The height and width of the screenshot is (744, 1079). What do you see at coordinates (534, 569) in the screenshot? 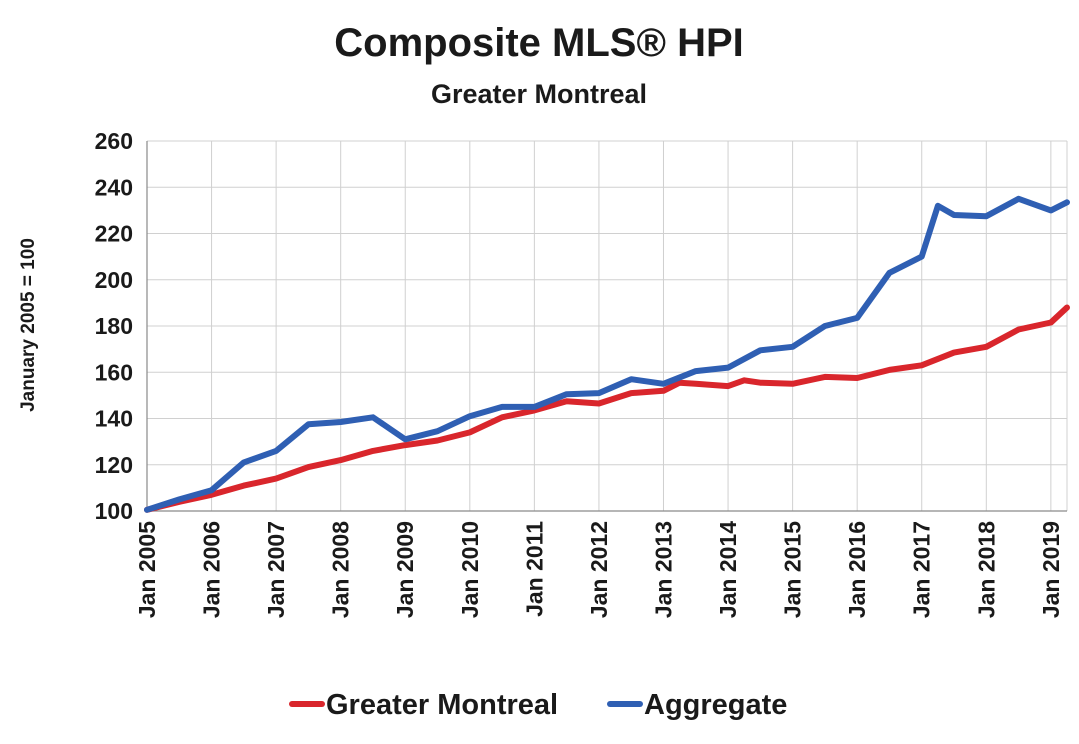
I see `x-tick-label: Jan 2011` at bounding box center [534, 569].